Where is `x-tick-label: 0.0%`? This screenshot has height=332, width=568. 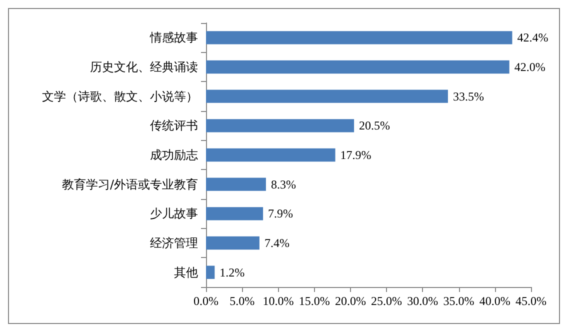
x-tick-label: 0.0% is located at coordinates (206, 301).